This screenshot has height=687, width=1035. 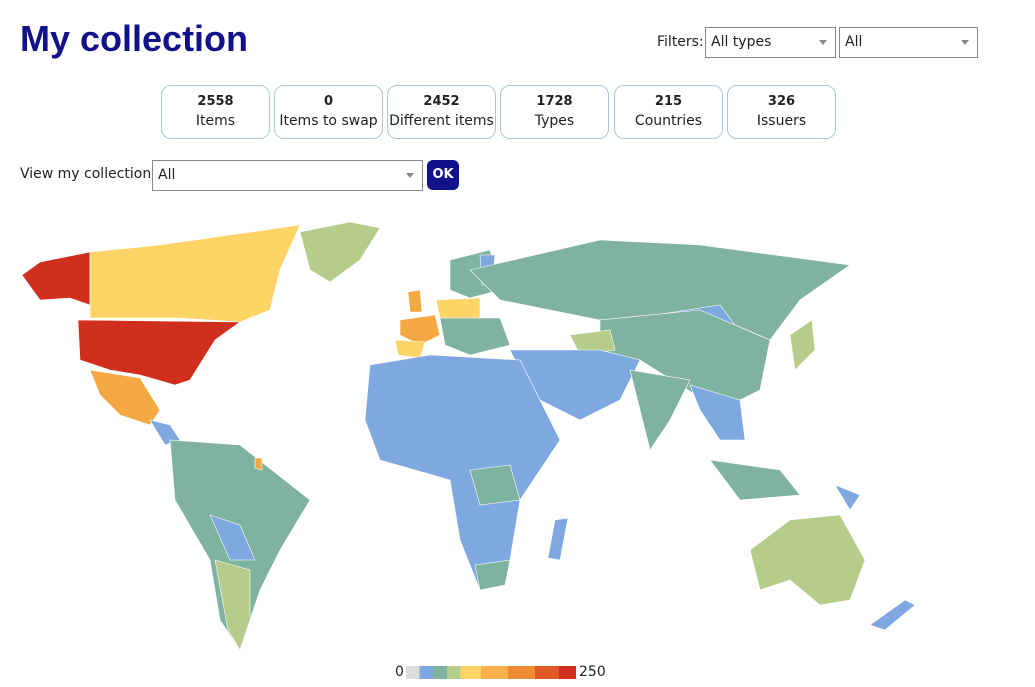 I want to click on view-select: All, so click(x=287, y=175).